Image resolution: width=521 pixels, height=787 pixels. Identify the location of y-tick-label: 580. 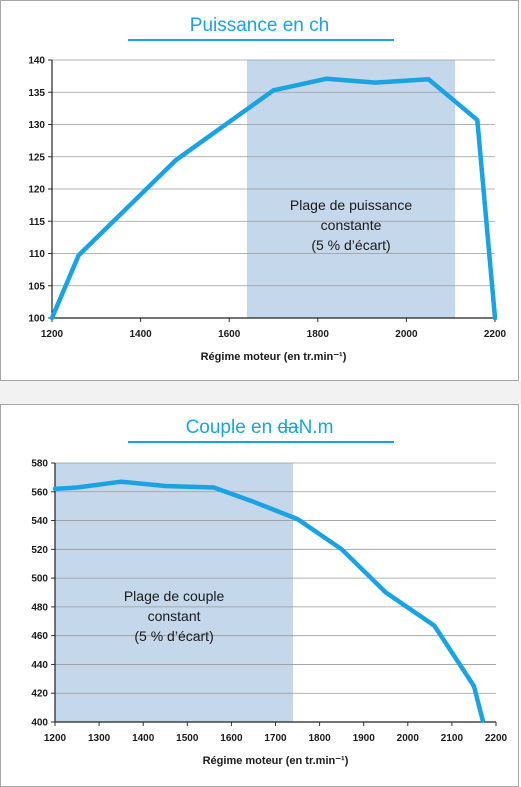
(39, 464).